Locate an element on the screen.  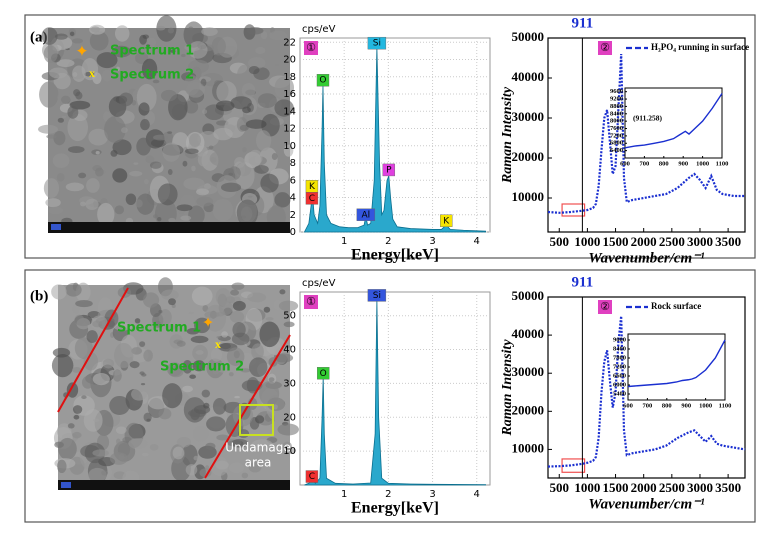
y-tick-label: 50 is located at coordinates (289, 316).